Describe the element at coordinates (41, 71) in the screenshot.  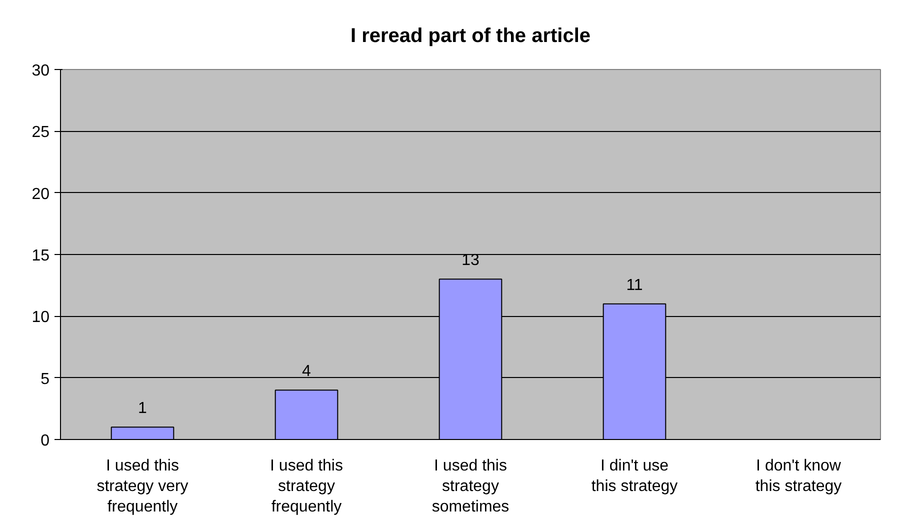
I see `y-tick-label: 30` at that location.